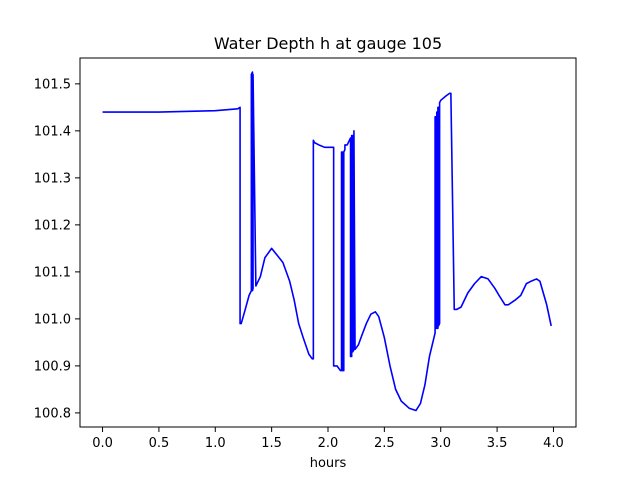 Image resolution: width=640 pixels, height=480 pixels. What do you see at coordinates (440, 443) in the screenshot?
I see `x-tick-label: 3.0` at bounding box center [440, 443].